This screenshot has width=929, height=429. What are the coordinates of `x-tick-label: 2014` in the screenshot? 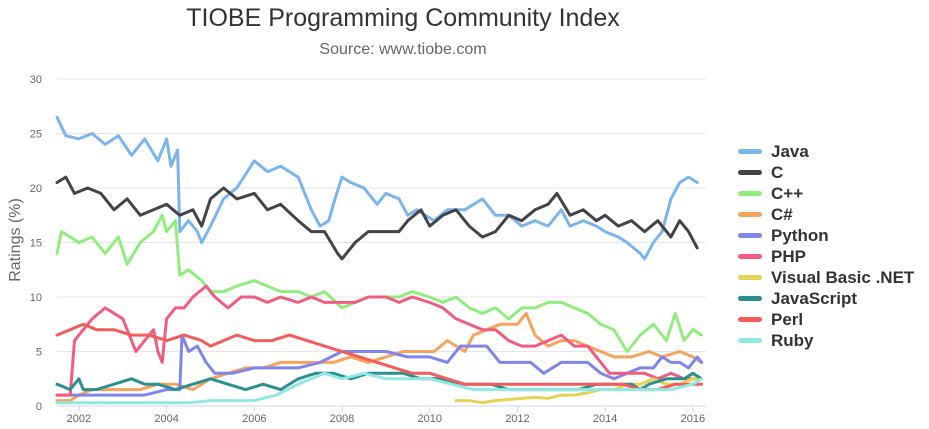 It's located at (605, 419).